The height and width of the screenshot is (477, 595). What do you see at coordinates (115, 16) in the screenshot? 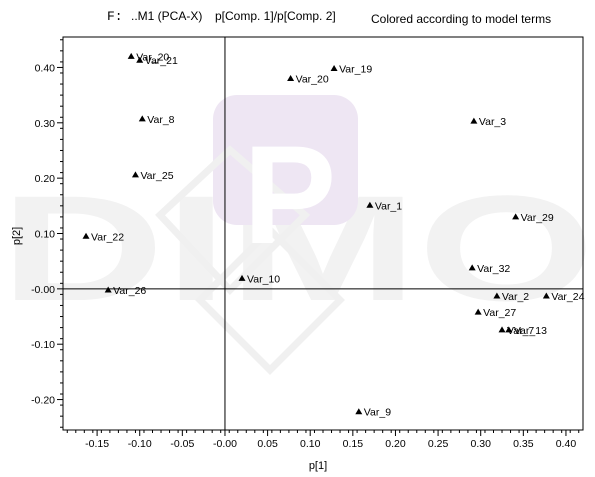
I see `file-label: F:` at bounding box center [115, 16].